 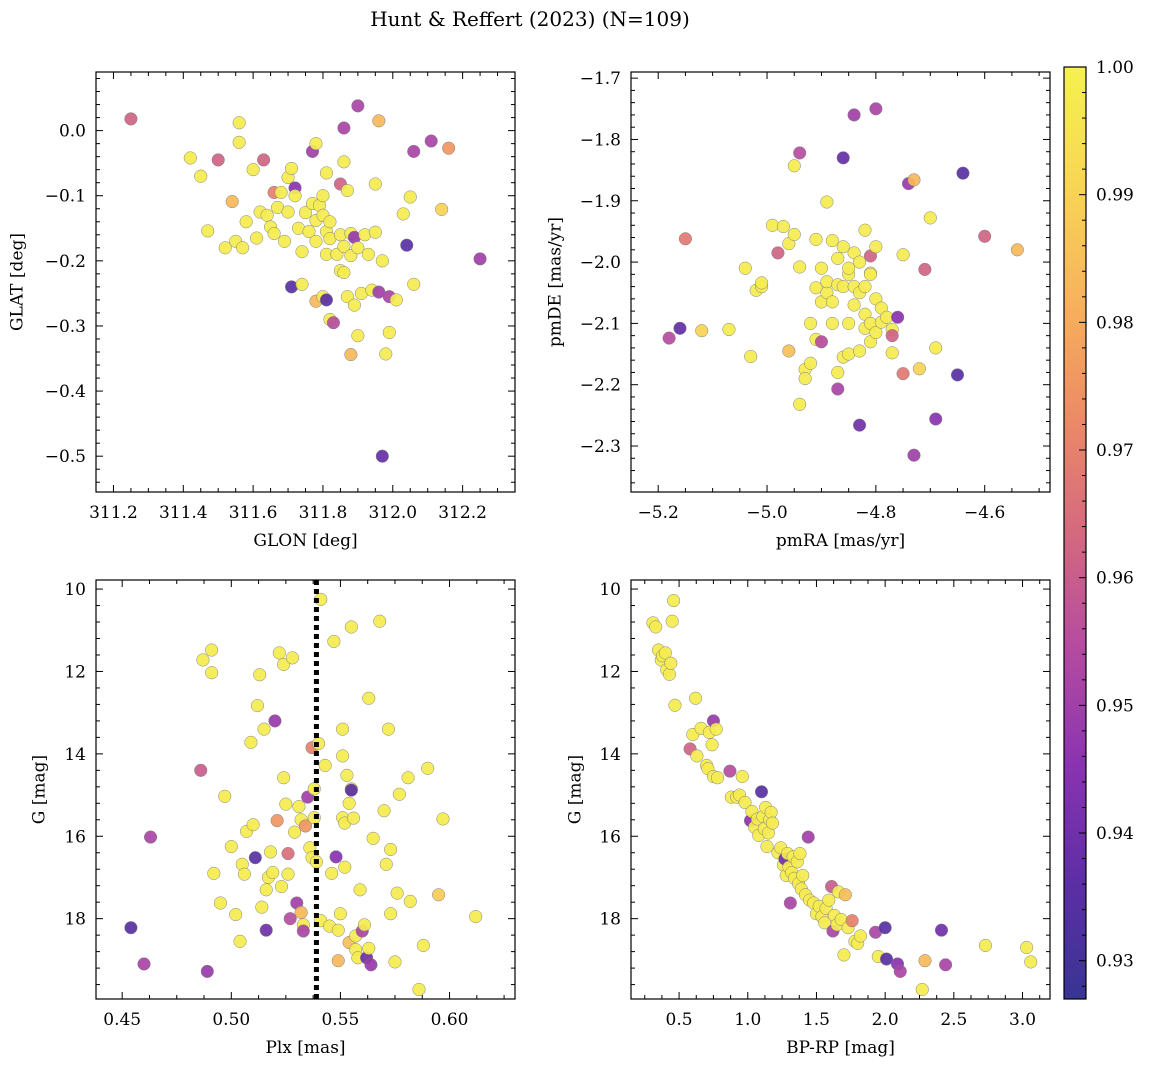 I want to click on frame-pmra-pmde, so click(x=840, y=282).